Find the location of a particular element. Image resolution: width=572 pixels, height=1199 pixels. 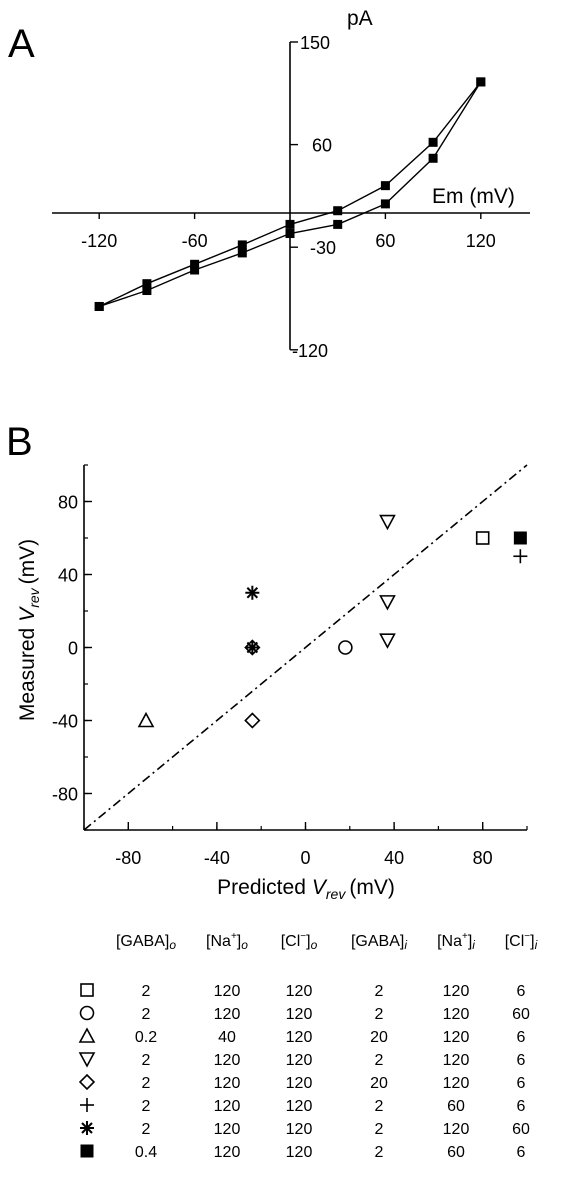

y-tick-label: 60 is located at coordinates (322, 146).